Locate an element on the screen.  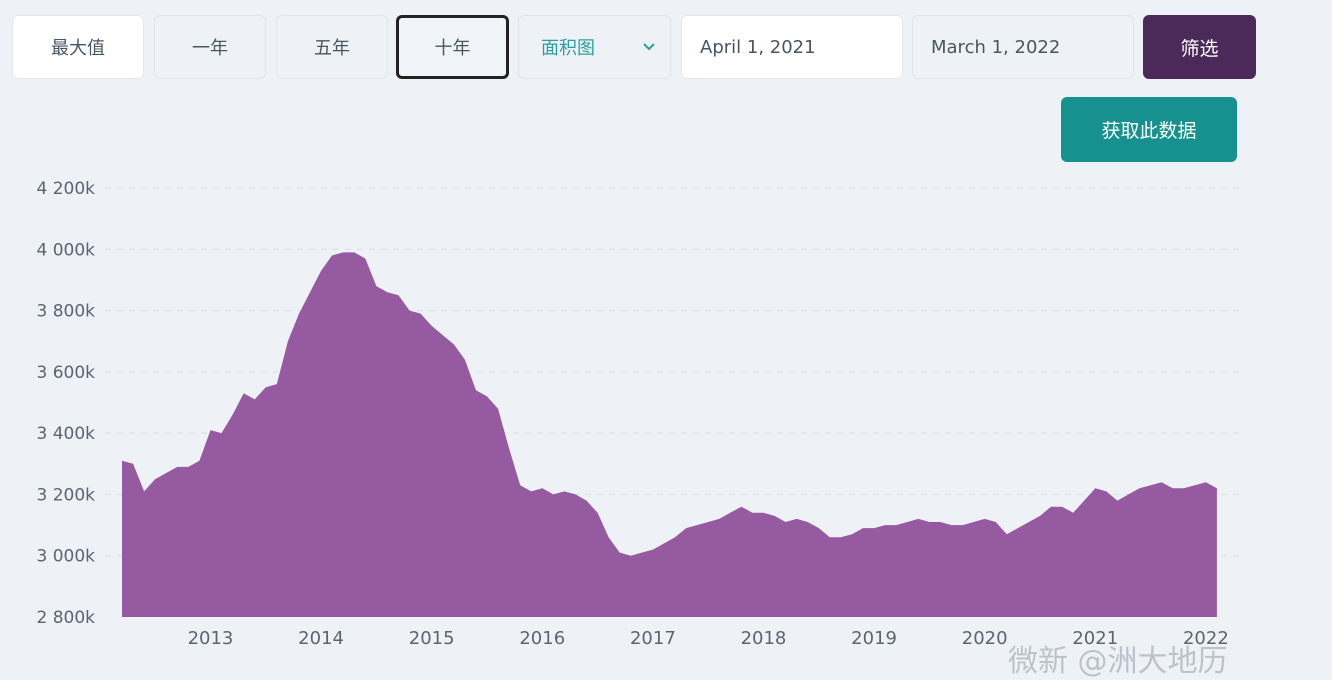
x-axis: 2013 2014 2015 2016 2017 2018 2019 2020 2021 2022 is located at coordinates (708, 638).